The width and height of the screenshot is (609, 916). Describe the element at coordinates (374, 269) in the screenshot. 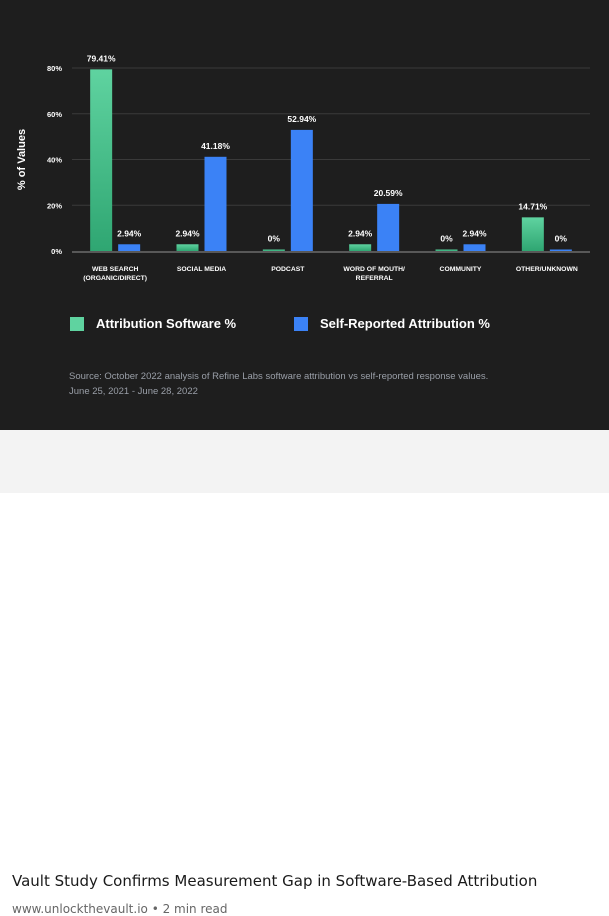

I see `x-tick-label: WORD OF MOUTH/` at that location.